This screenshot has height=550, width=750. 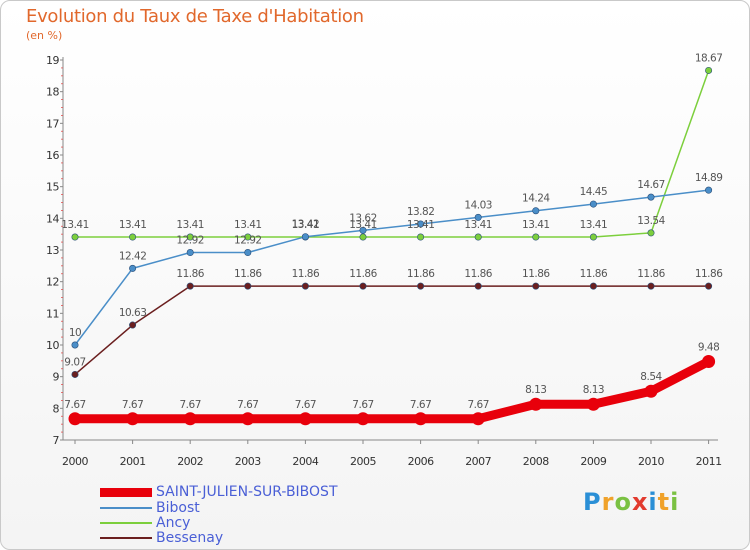 I want to click on x-tick-label: 2002, so click(x=190, y=461).